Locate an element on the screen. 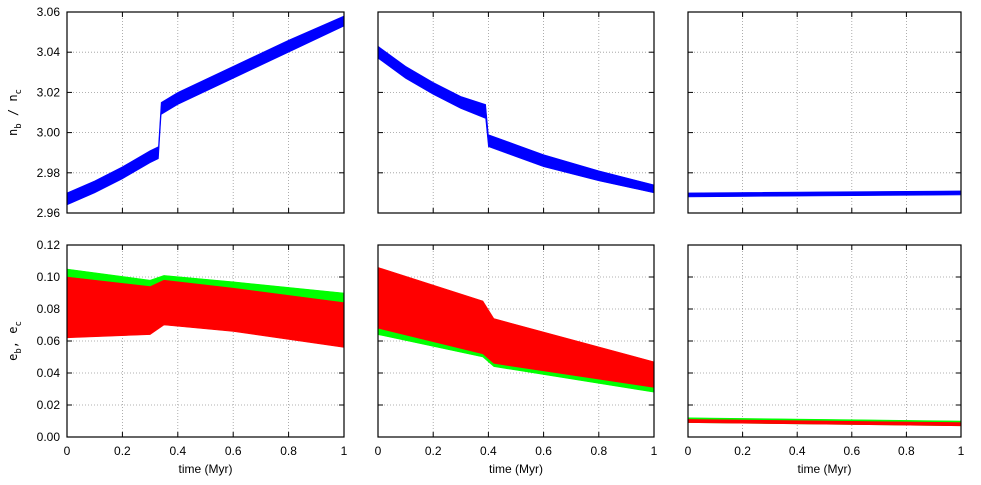  y-axis-label: eb, ec is located at coordinates (15, 341).